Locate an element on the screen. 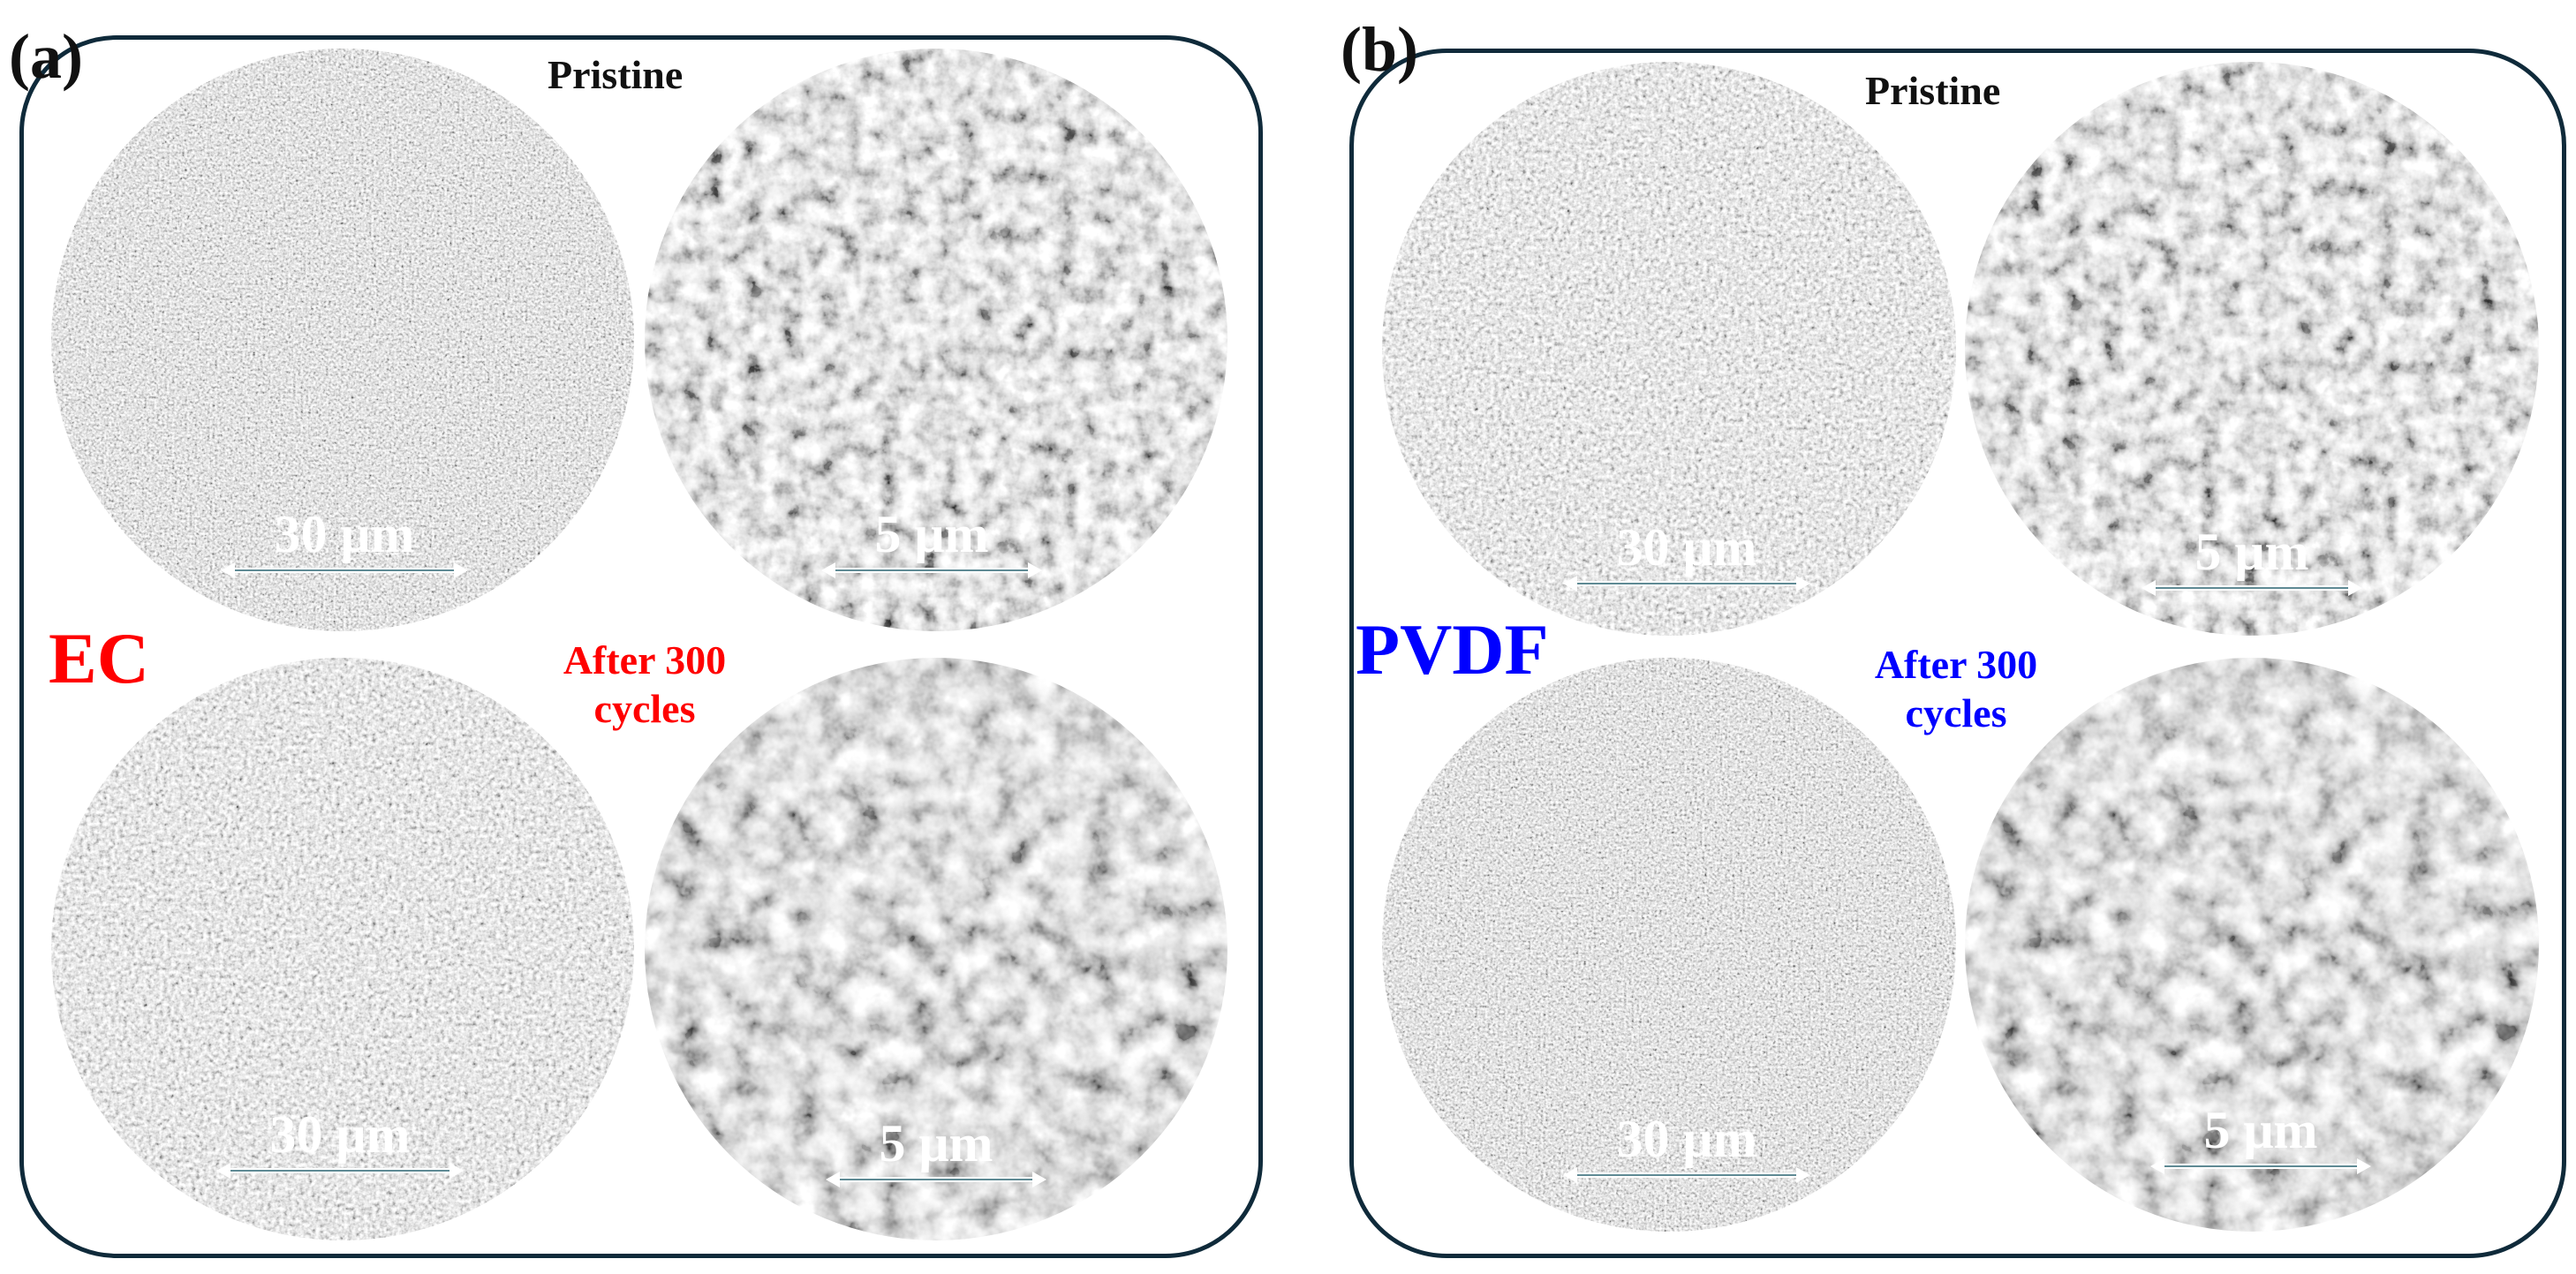  scale-bar-b-pristine-high: 5 μm is located at coordinates (2252, 561).